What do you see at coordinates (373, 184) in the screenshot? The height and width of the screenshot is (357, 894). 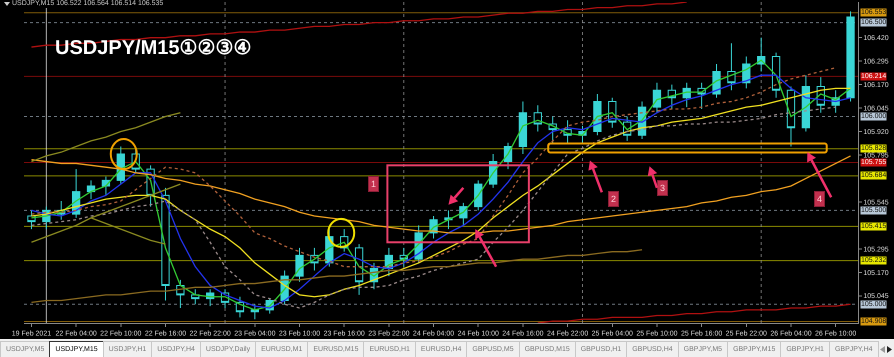 I see `annotation: 1` at bounding box center [373, 184].